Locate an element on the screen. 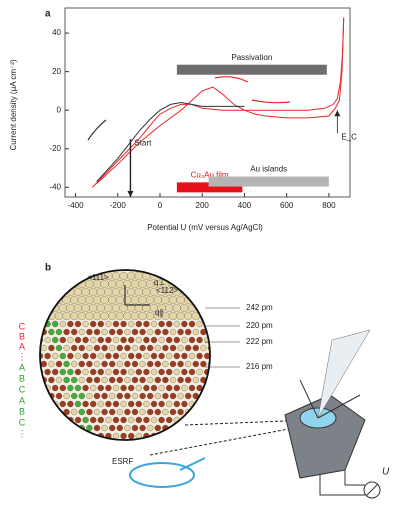 This screenshot has height=521, width=404. direction-label: q∥ is located at coordinates (159, 312).